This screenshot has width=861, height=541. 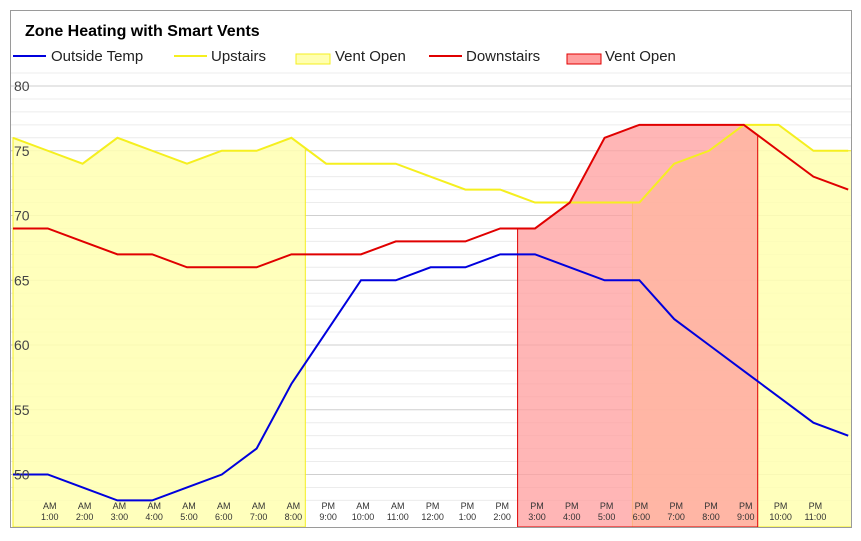 I want to click on x-tick-18: PM6:00, so click(x=642, y=511).